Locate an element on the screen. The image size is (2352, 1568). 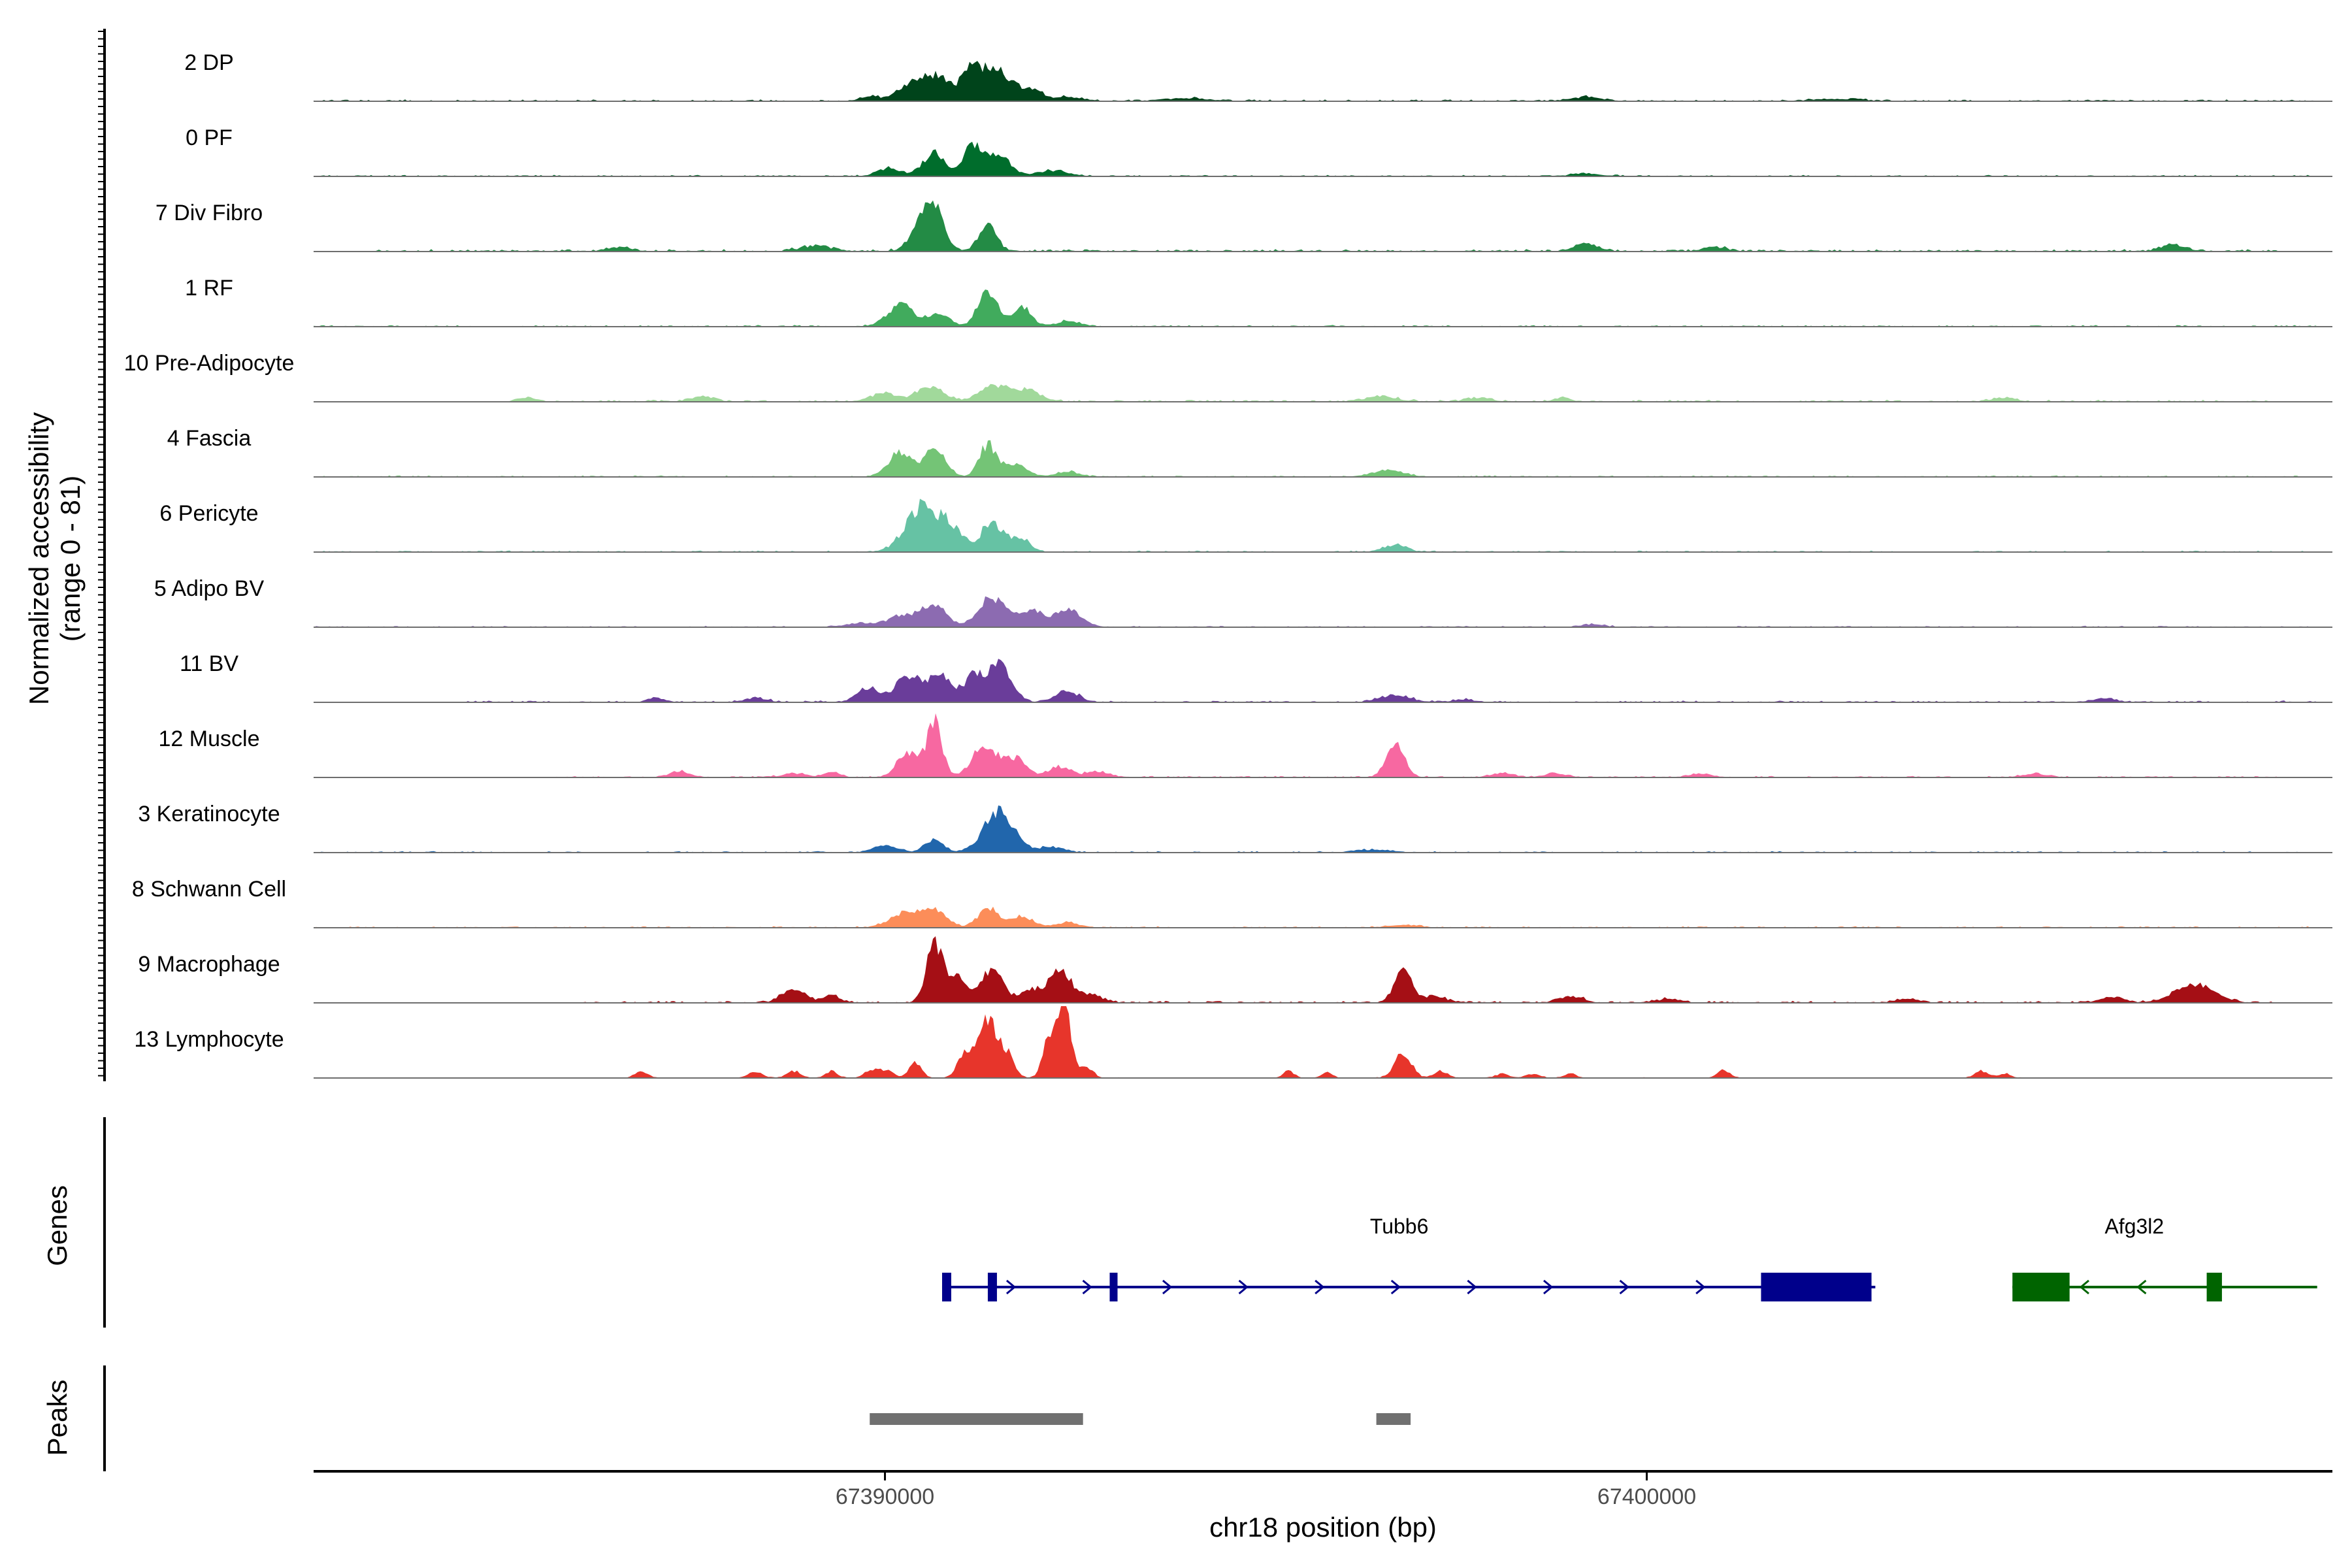
track-label: 3 Keratinocyte is located at coordinates (209, 814).